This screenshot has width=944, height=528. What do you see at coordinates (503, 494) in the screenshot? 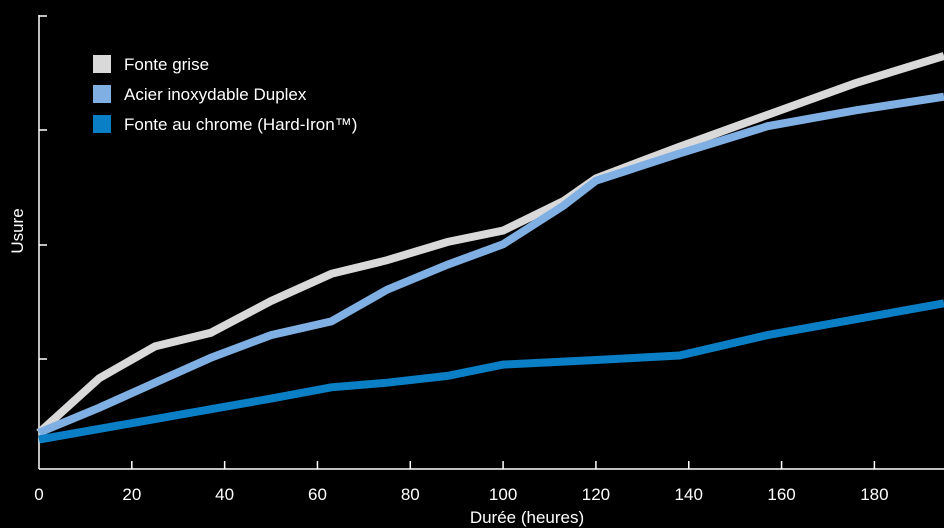
I see `x-tick-label: 100` at bounding box center [503, 494].